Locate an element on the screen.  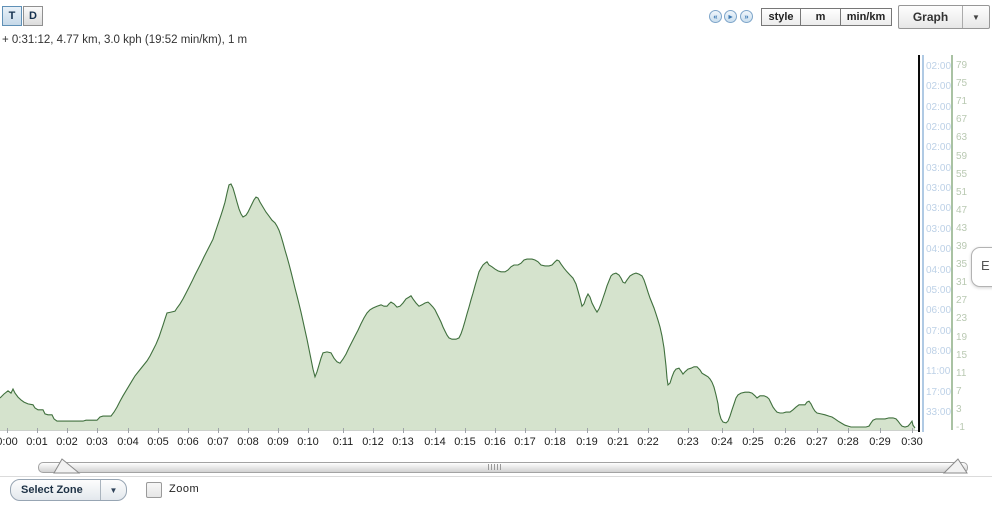
range-scrollbar-track is located at coordinates (503, 467).